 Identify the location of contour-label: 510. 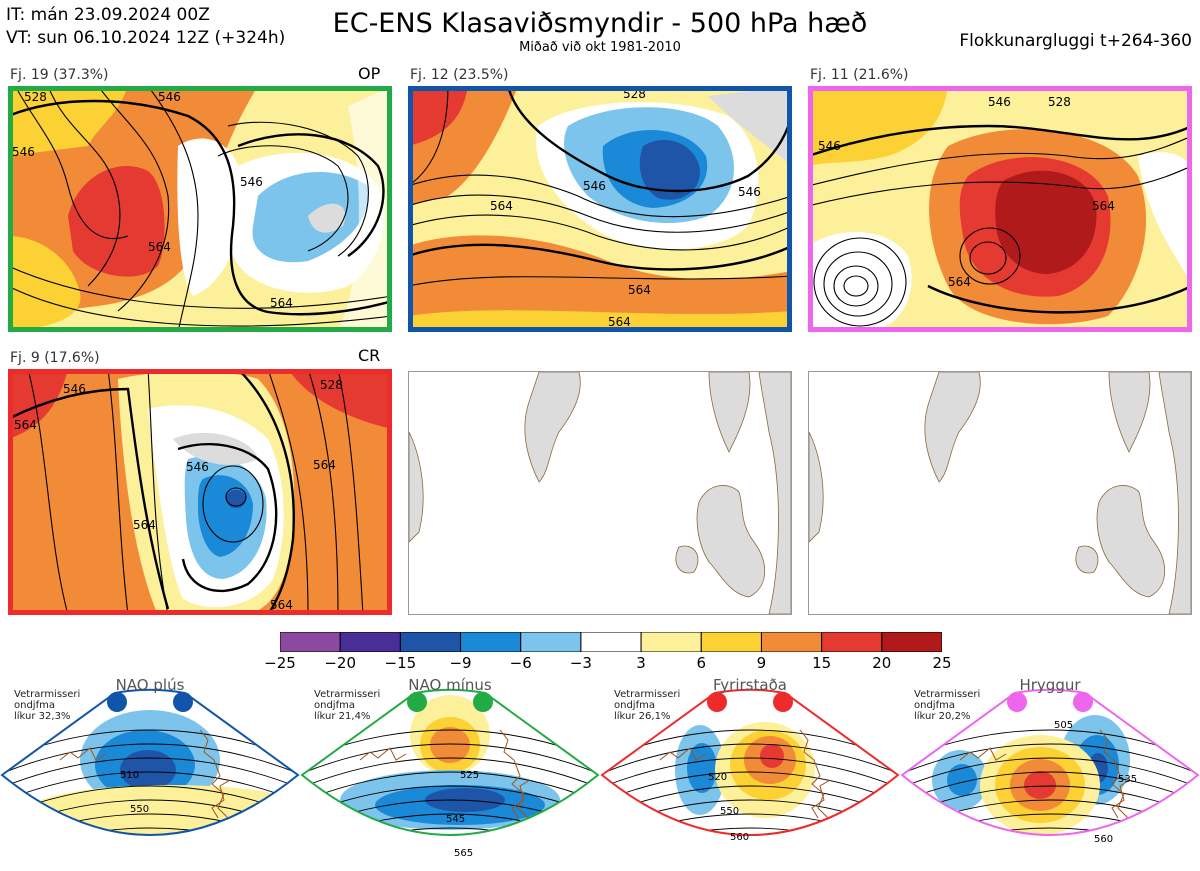
(129, 775).